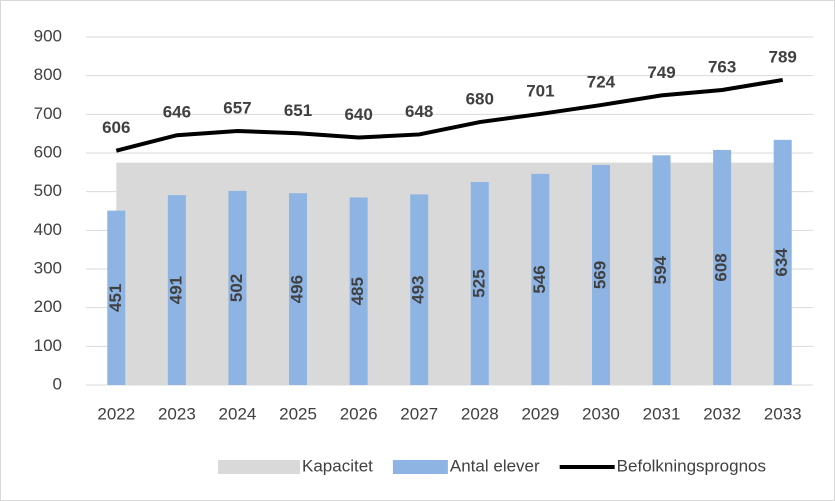 The height and width of the screenshot is (501, 835). I want to click on bar-label: 569, so click(599, 275).